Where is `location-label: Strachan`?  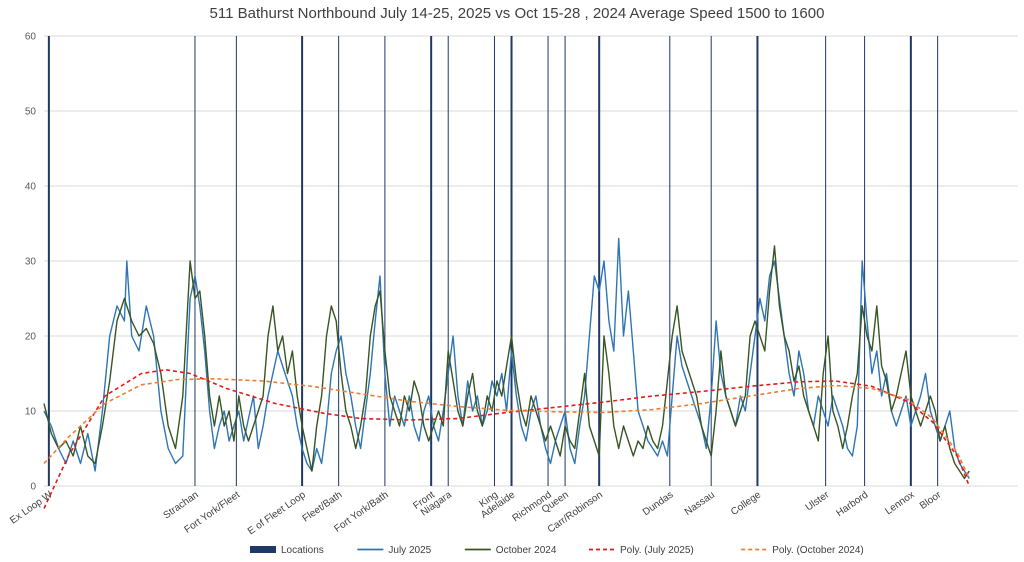
location-label: Strachan is located at coordinates (181, 505).